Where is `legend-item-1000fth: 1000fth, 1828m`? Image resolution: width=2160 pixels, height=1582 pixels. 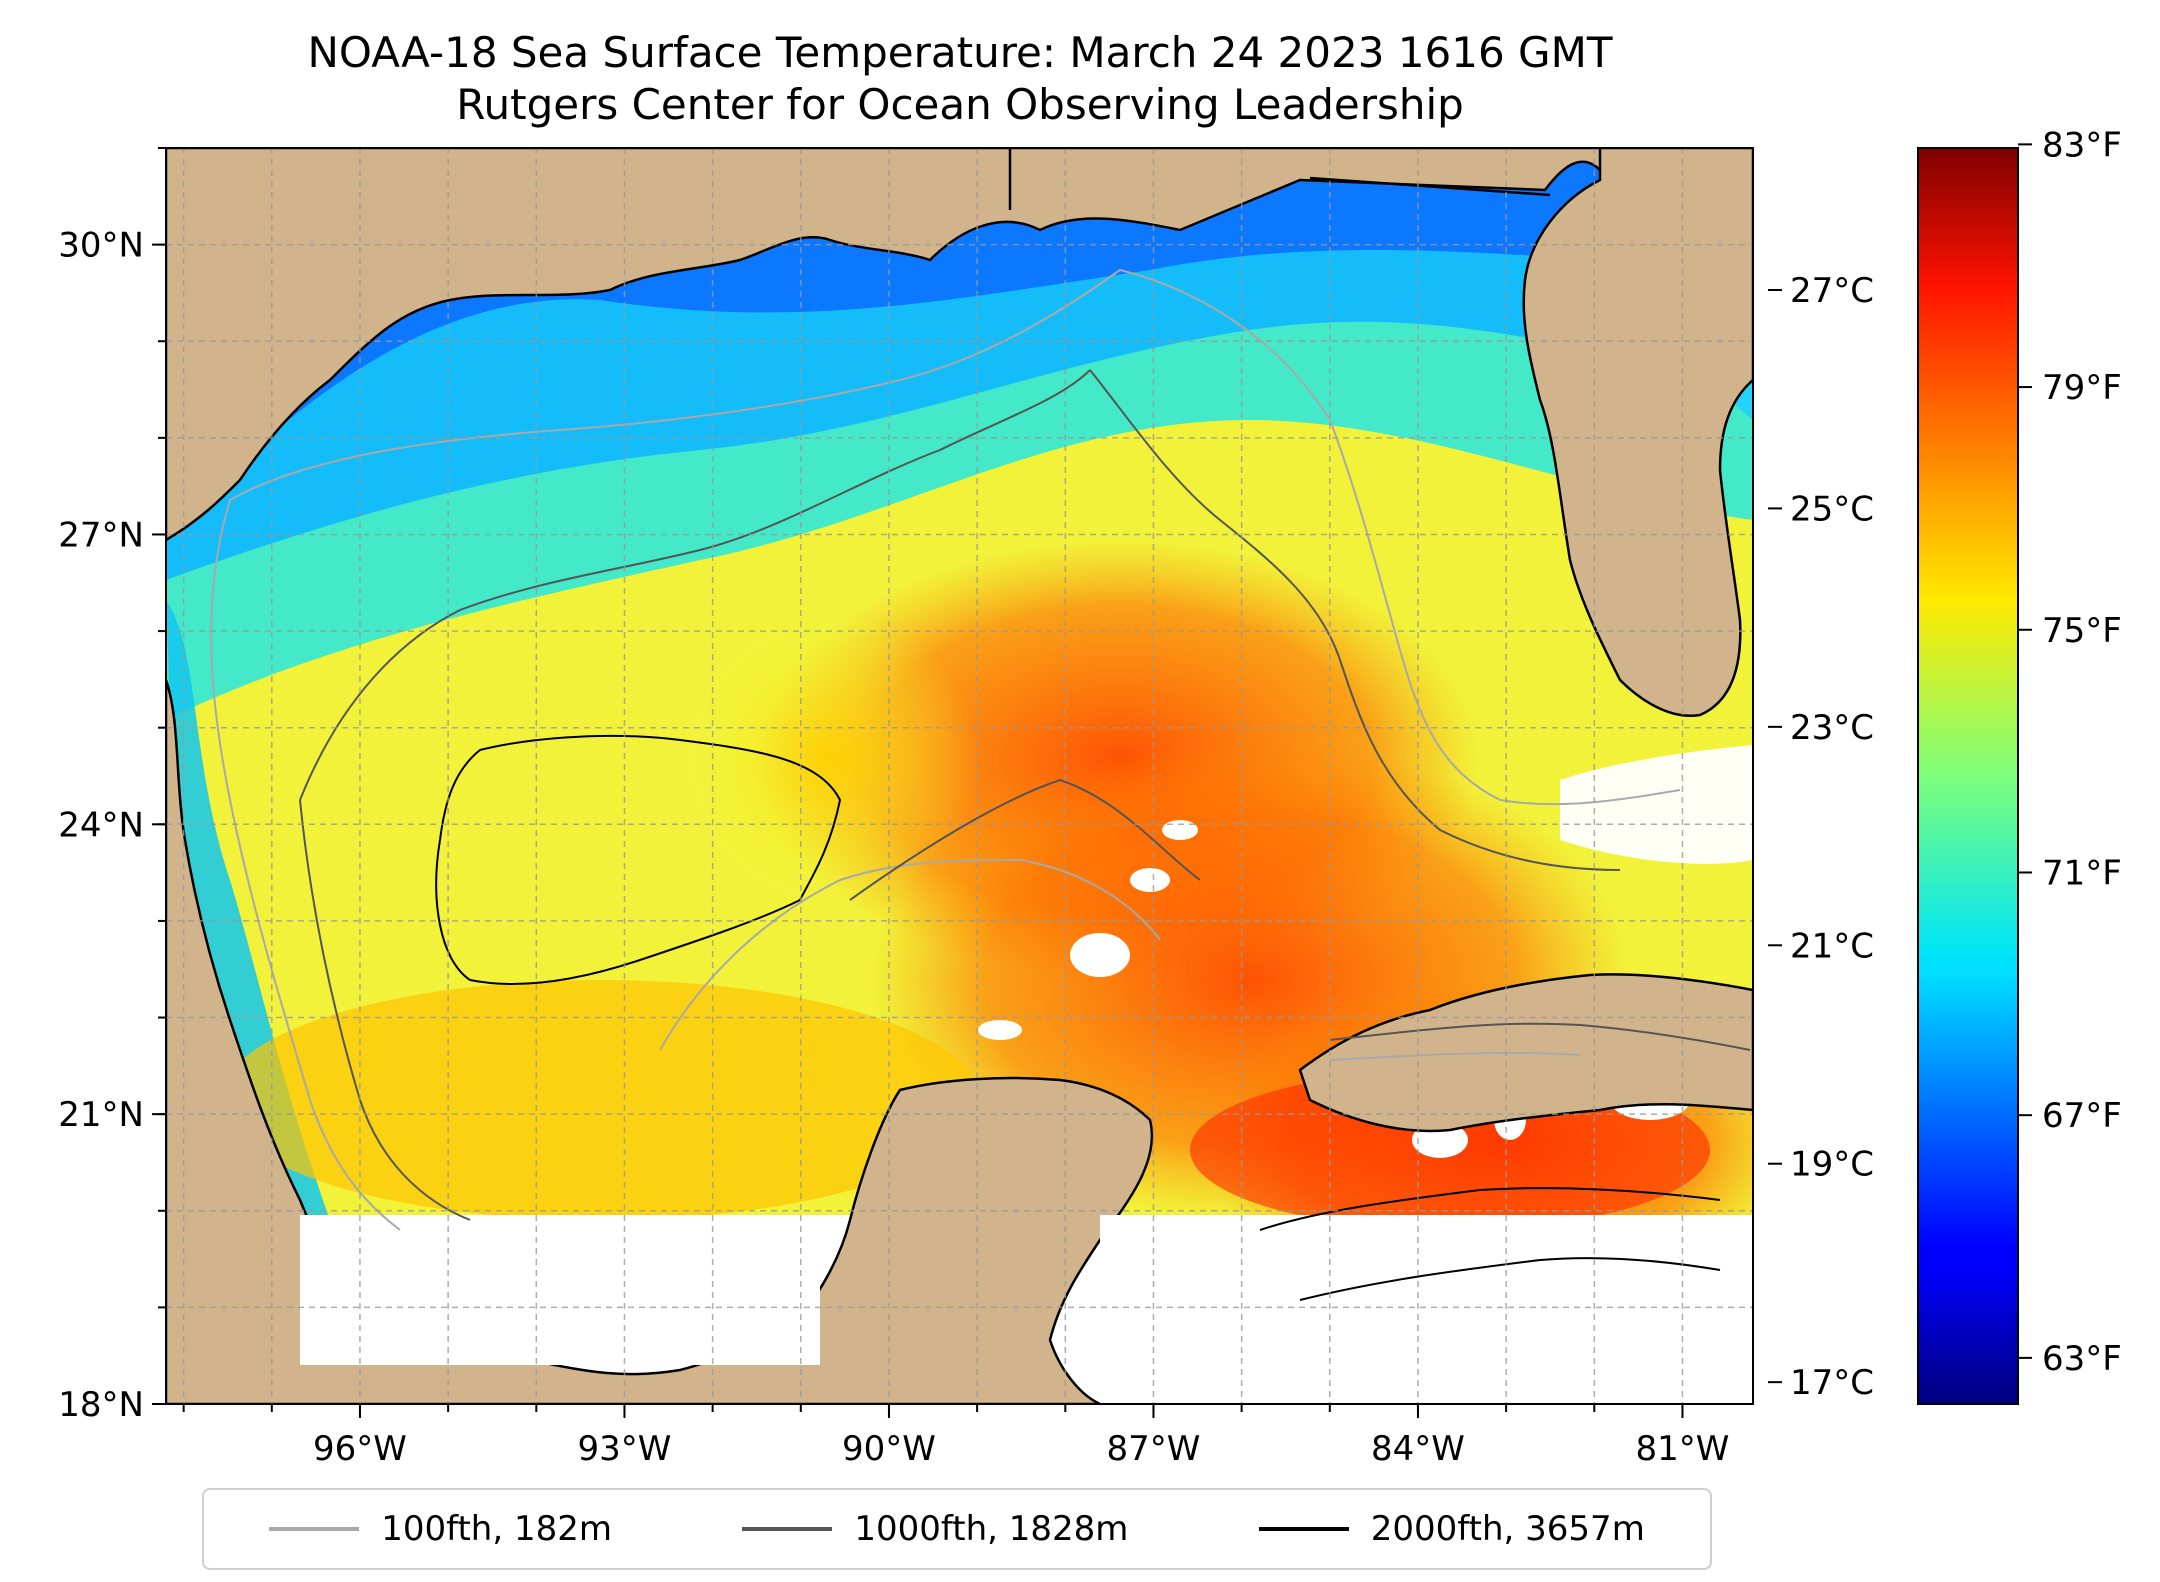
legend-item-1000fth: 1000fth, 1828m is located at coordinates (935, 1529).